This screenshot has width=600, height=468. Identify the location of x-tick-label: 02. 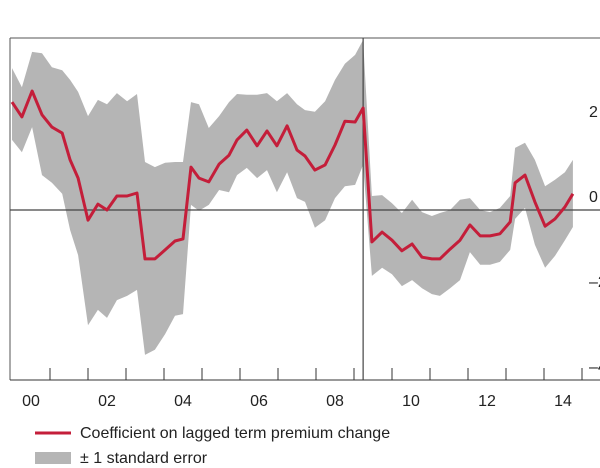
(107, 401).